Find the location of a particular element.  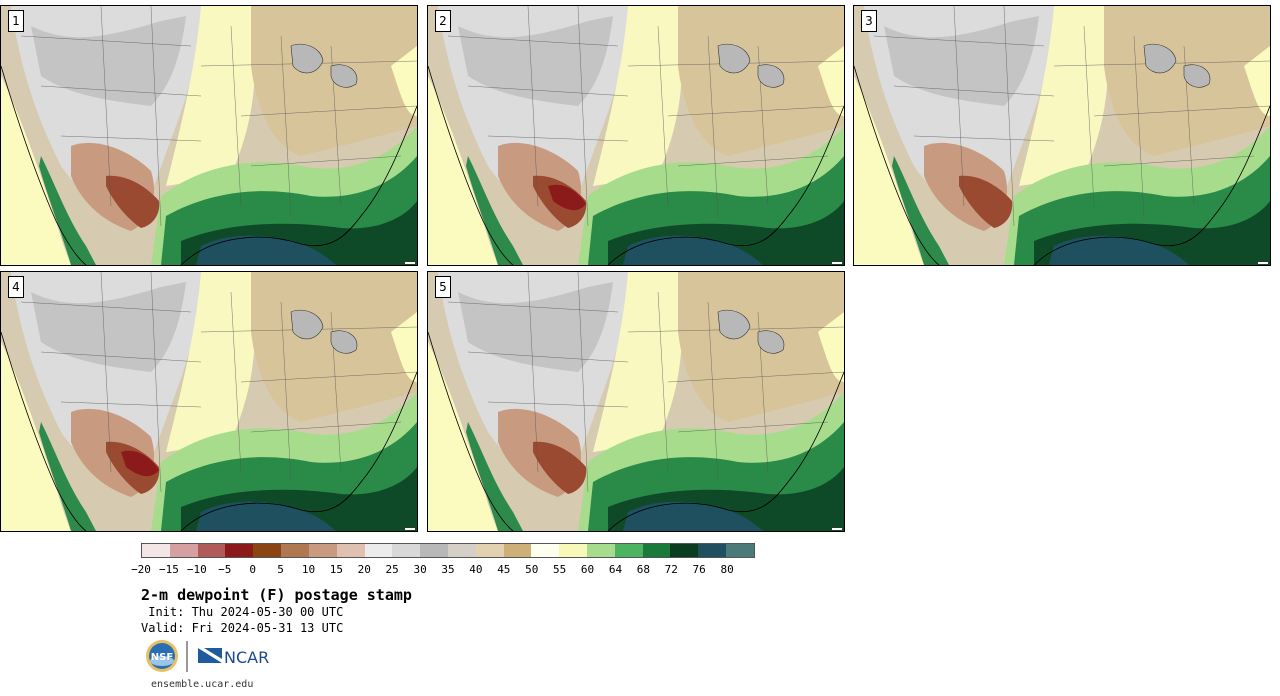

panel-member-3: 3 is located at coordinates (1062, 135).